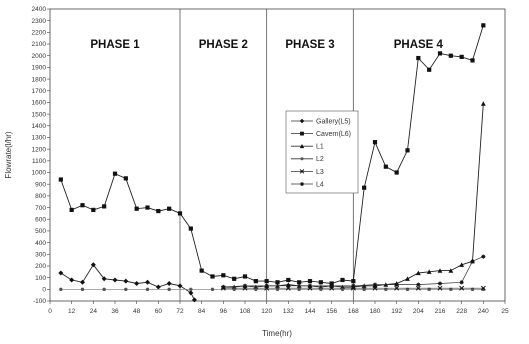  Describe the element at coordinates (320, 184) in the screenshot. I see `legend-label: L4` at that location.